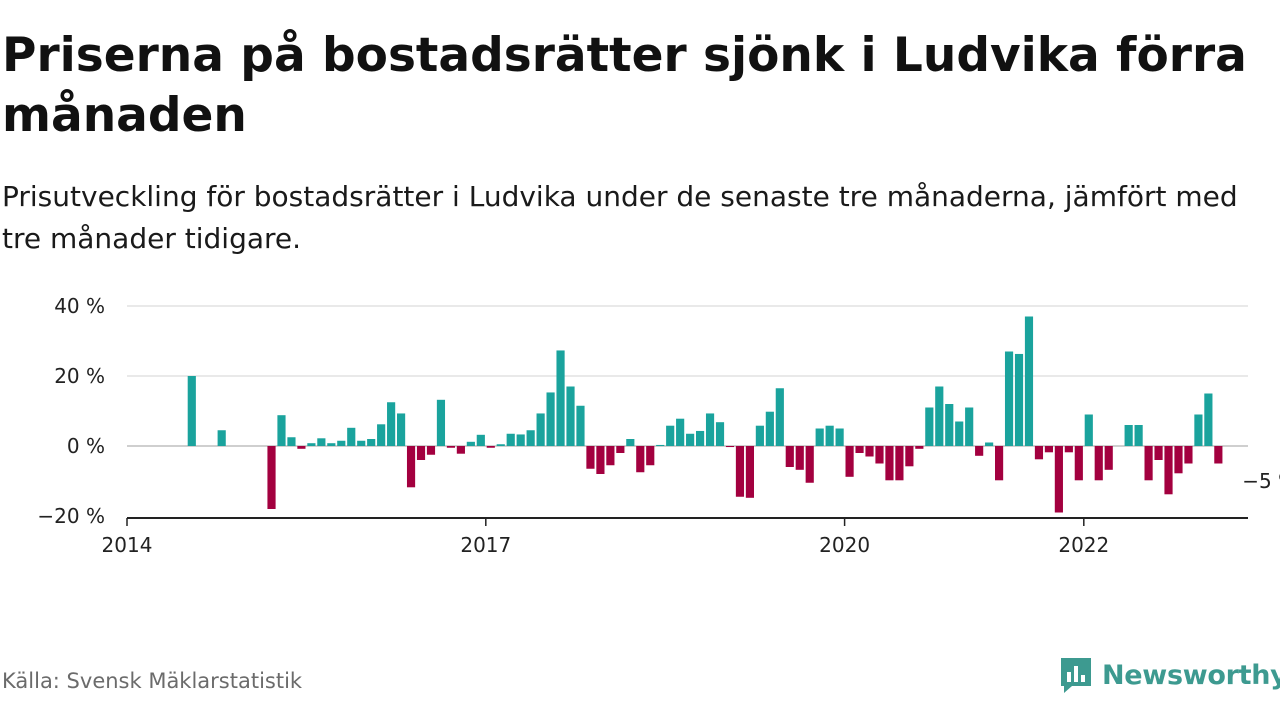  I want to click on last-value-label: −5 %, so click(1261, 481).